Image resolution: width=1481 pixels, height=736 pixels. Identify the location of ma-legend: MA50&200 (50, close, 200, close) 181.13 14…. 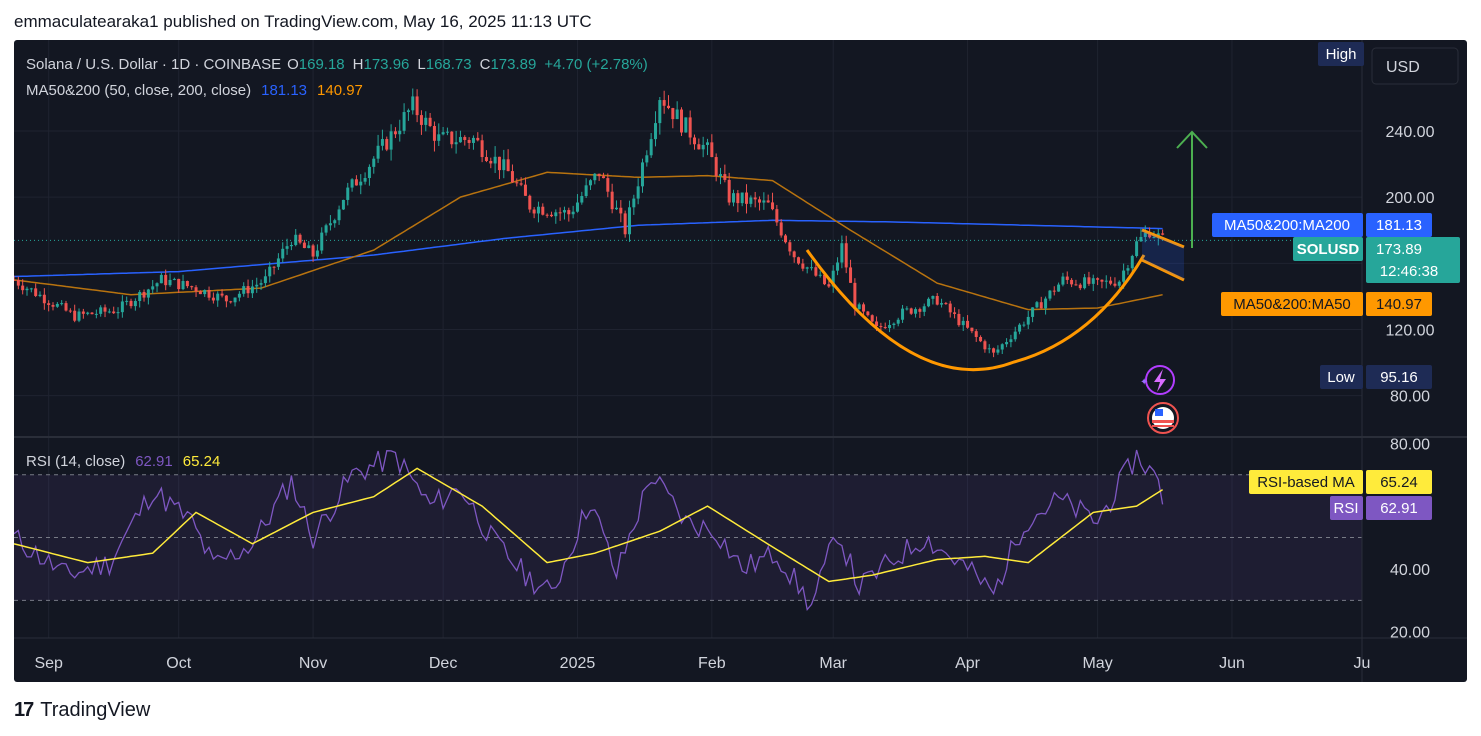
(194, 90).